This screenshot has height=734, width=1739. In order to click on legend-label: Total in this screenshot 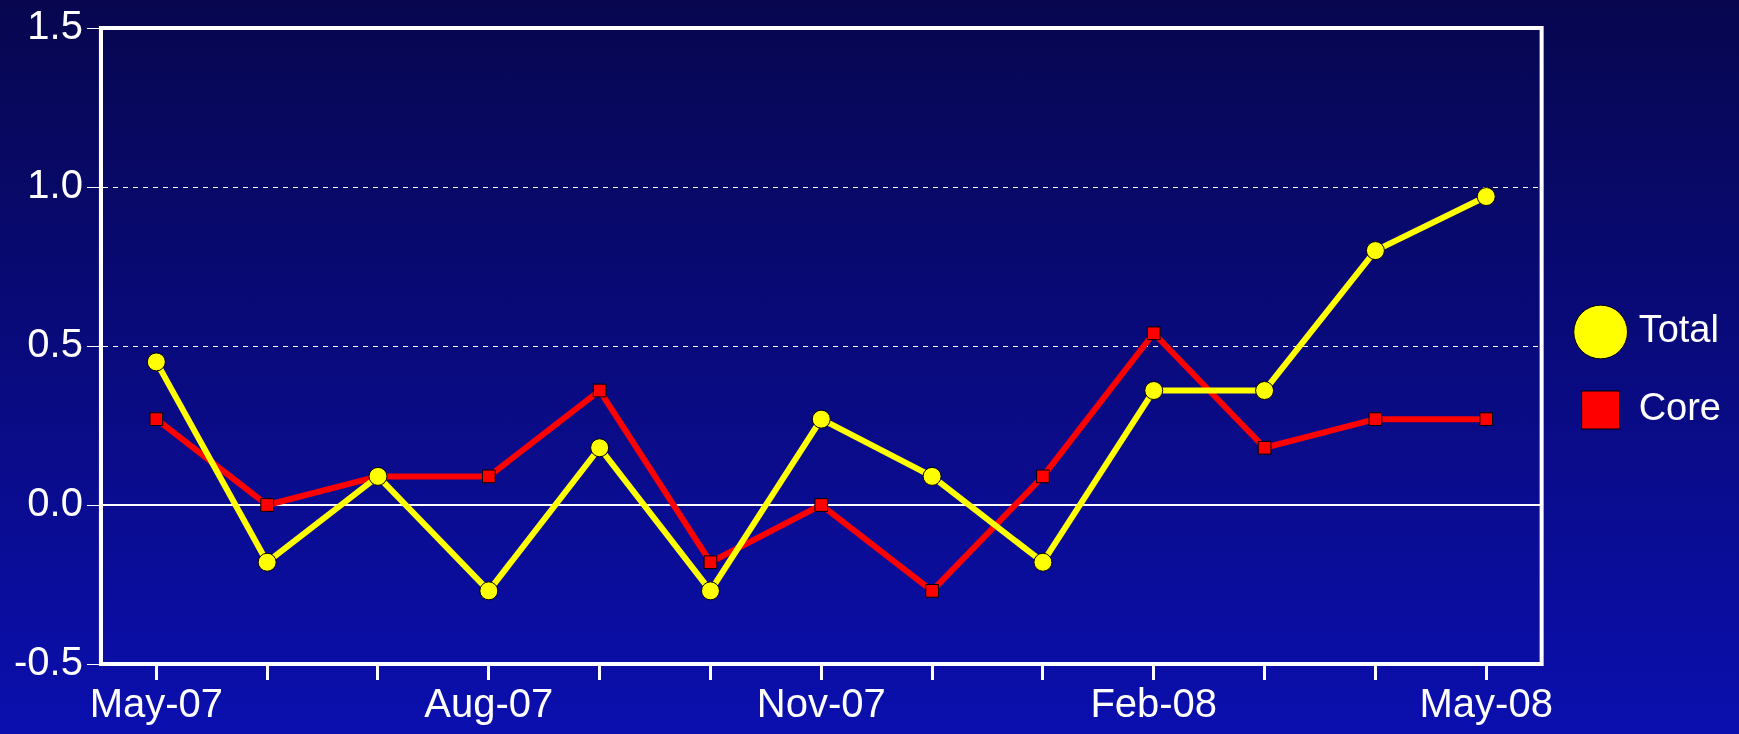, I will do `click(1678, 329)`.